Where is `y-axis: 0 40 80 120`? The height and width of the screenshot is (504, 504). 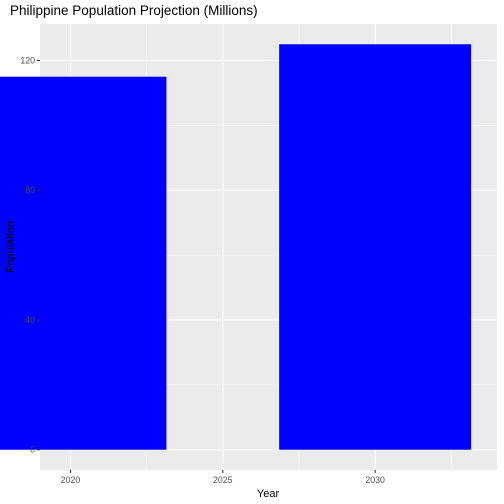 y-axis: 0 40 80 120 is located at coordinates (30, 255).